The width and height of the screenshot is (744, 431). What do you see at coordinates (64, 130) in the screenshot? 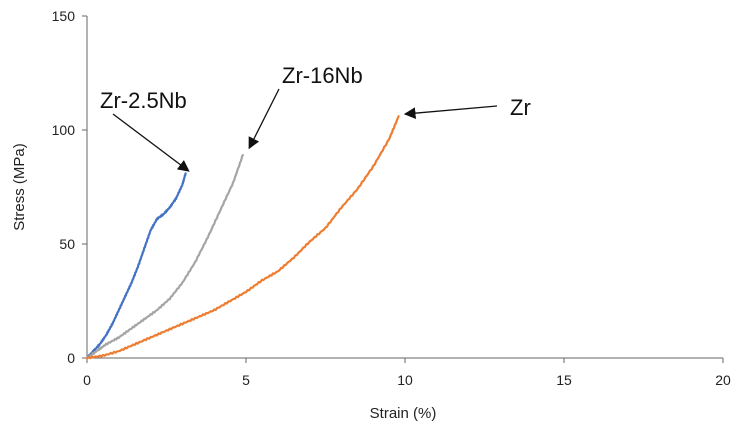
I see `y-tick-label: 100` at bounding box center [64, 130].